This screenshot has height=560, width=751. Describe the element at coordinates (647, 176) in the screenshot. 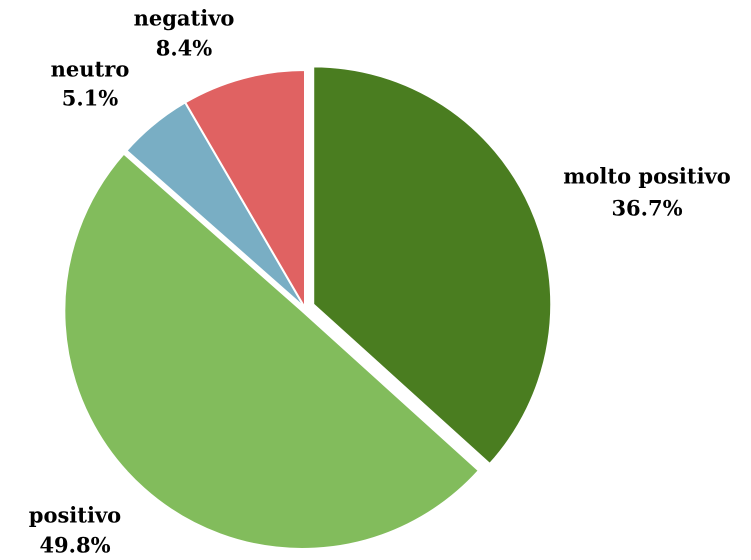

I see `slice-label: molto positivo` at that location.